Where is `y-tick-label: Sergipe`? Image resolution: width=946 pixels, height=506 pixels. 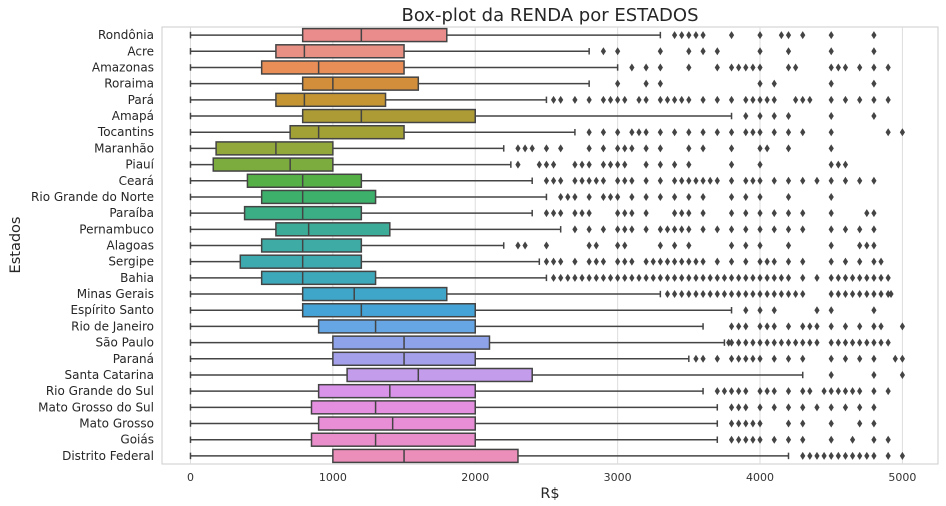 y-tick-label: Sergipe is located at coordinates (131, 262).